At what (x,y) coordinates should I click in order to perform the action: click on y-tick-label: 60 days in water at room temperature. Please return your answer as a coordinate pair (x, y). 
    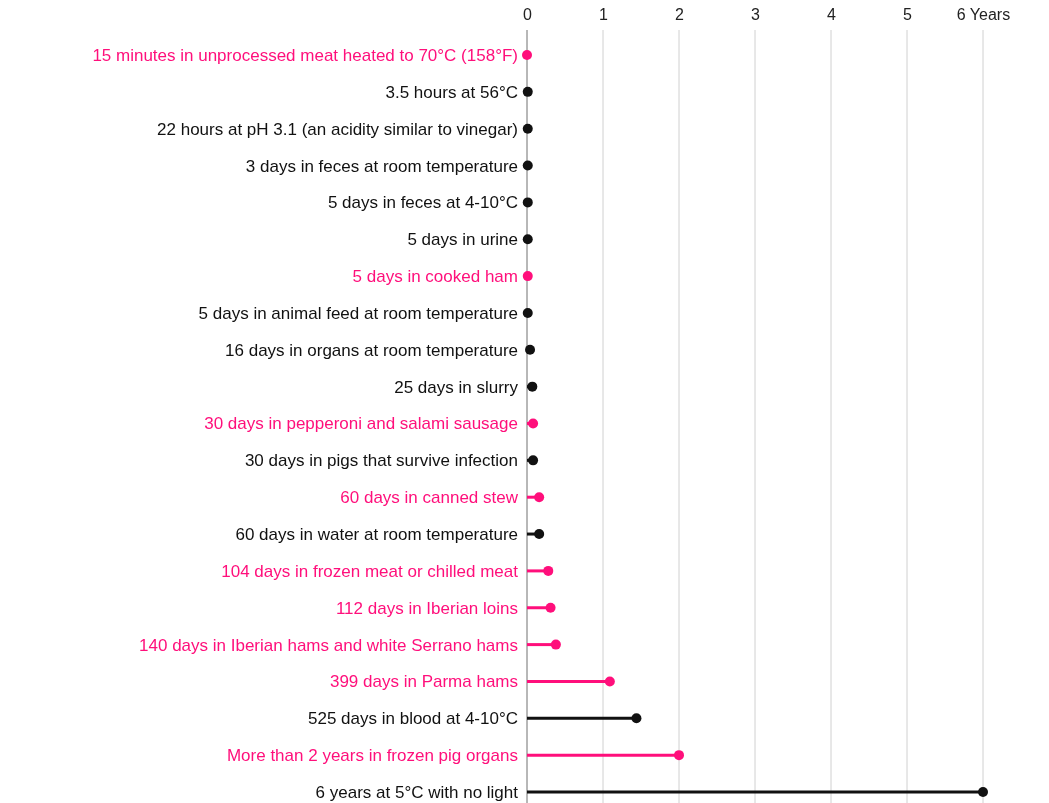
    Looking at the image, I should click on (376, 534).